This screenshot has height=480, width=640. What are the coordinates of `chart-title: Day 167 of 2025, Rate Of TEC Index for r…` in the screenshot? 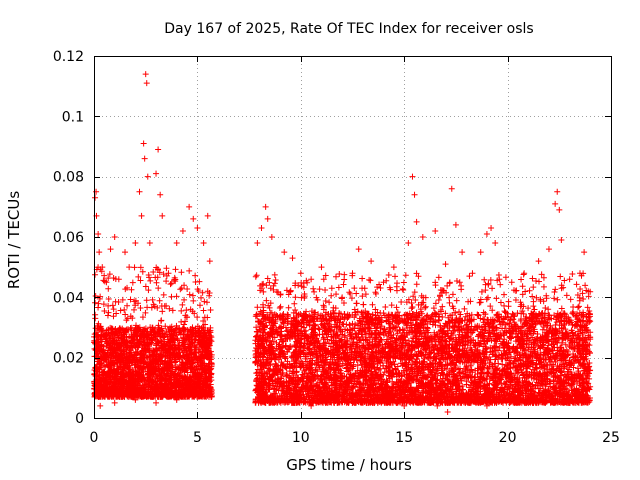 It's located at (348, 29).